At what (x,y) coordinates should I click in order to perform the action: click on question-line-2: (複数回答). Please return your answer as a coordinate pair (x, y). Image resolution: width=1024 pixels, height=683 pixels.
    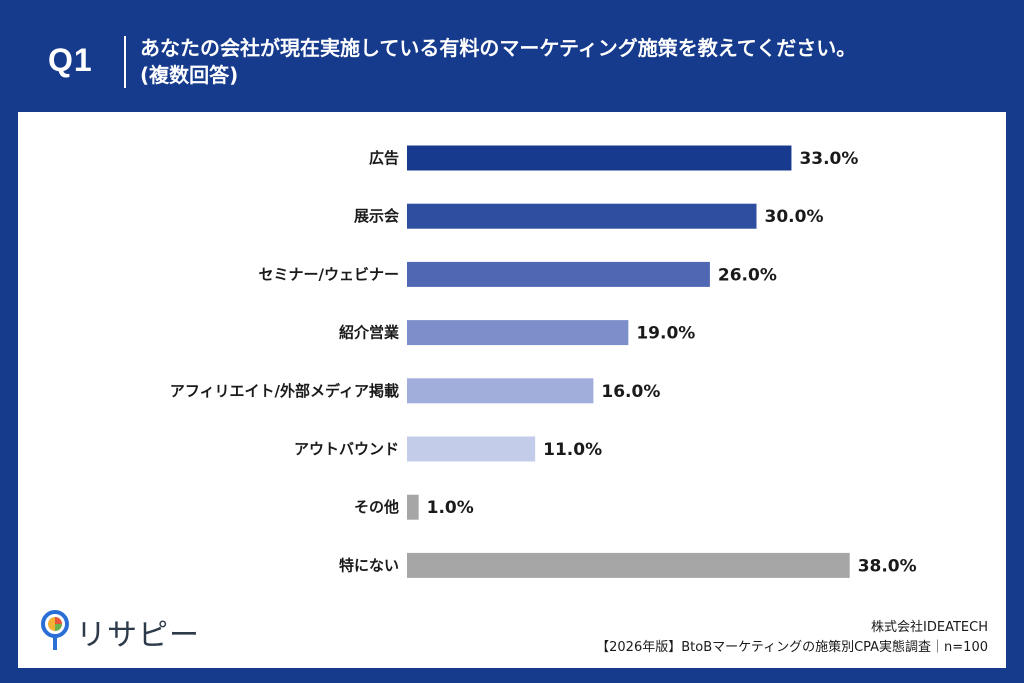
    Looking at the image, I should click on (189, 75).